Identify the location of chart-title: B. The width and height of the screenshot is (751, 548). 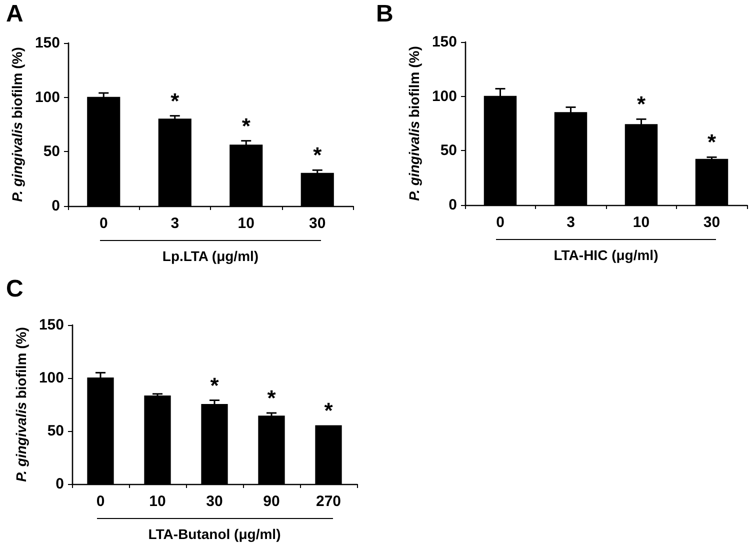
(385, 14).